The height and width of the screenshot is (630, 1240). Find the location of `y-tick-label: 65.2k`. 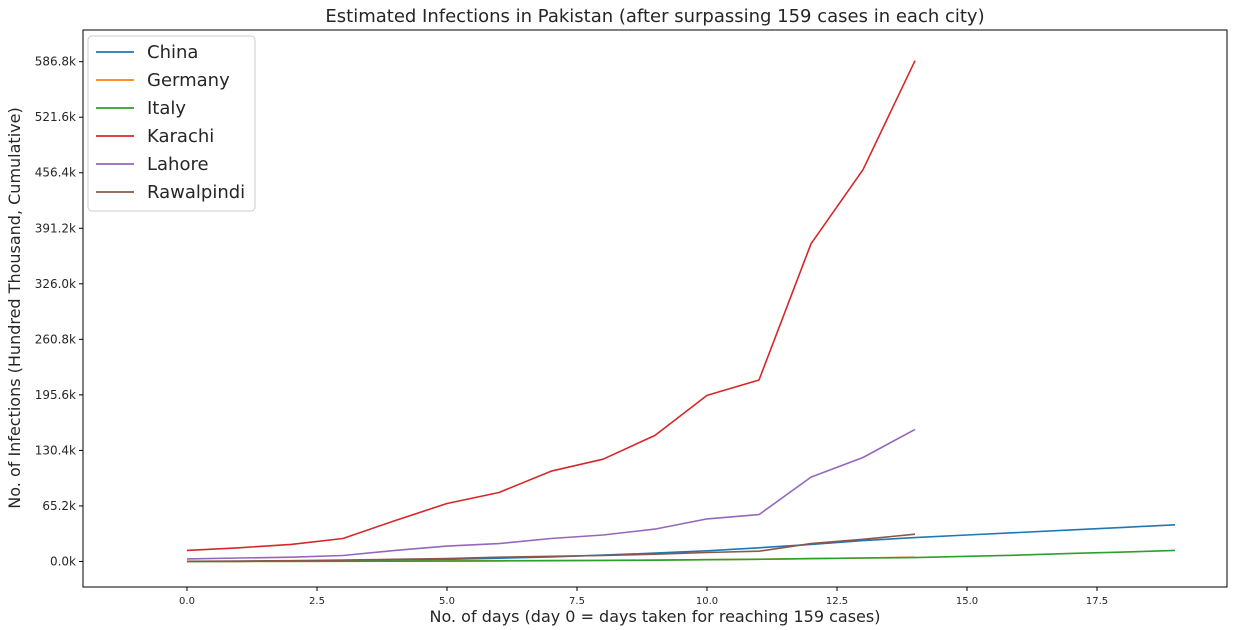

y-tick-label: 65.2k is located at coordinates (59, 506).